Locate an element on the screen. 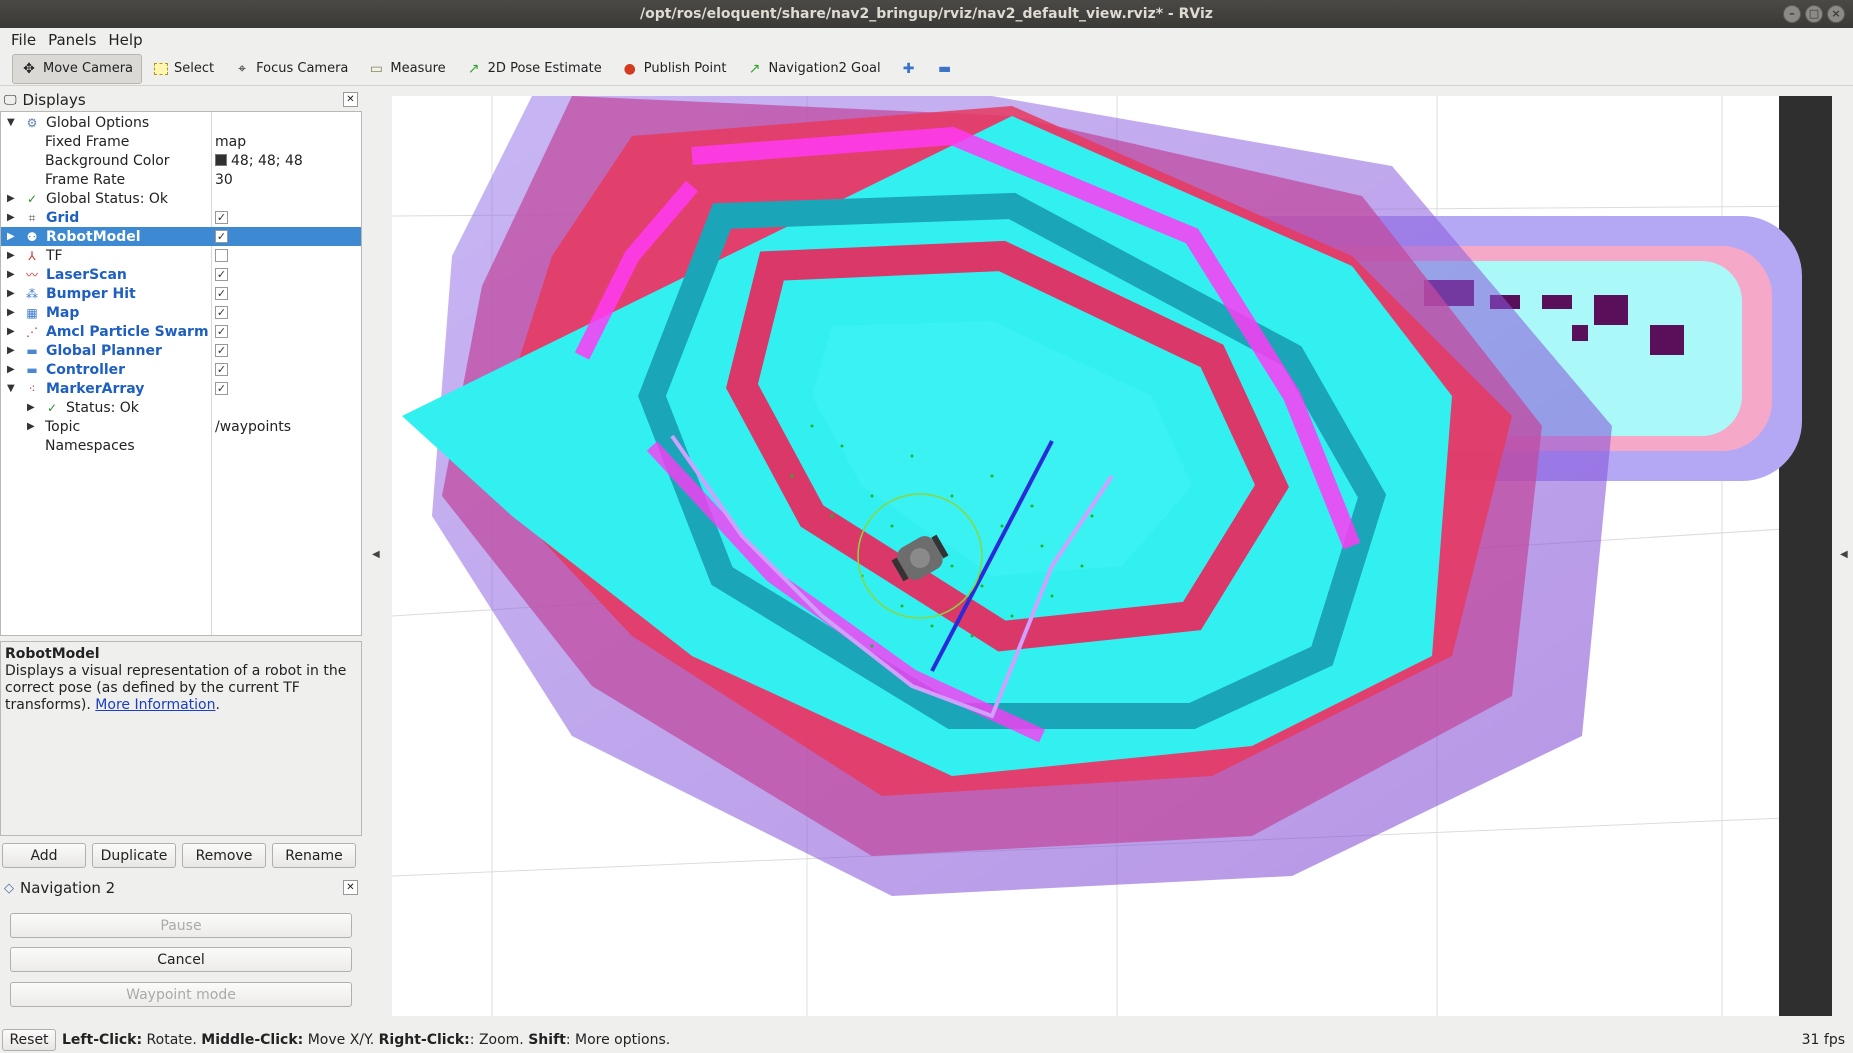  collapse-left-icon: ◀ is located at coordinates (376, 554).